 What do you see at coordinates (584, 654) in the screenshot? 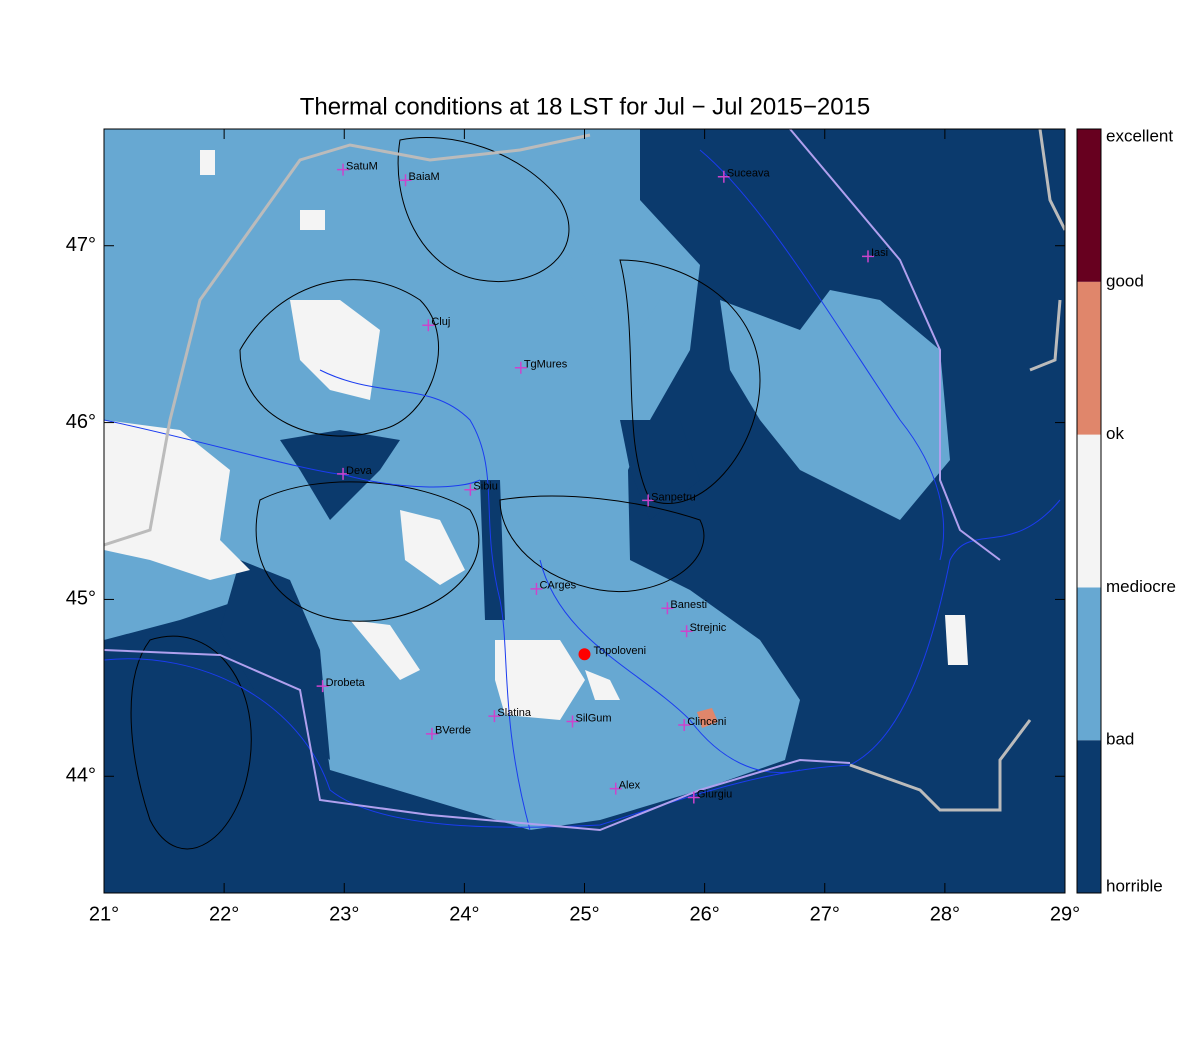
I see `site-marker` at bounding box center [584, 654].